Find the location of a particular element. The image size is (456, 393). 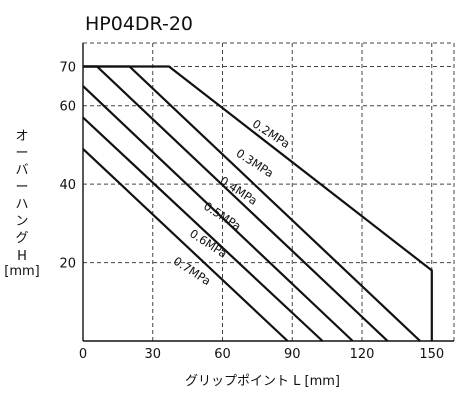

y-axis-label-part-3: ー is located at coordinates (21, 187).